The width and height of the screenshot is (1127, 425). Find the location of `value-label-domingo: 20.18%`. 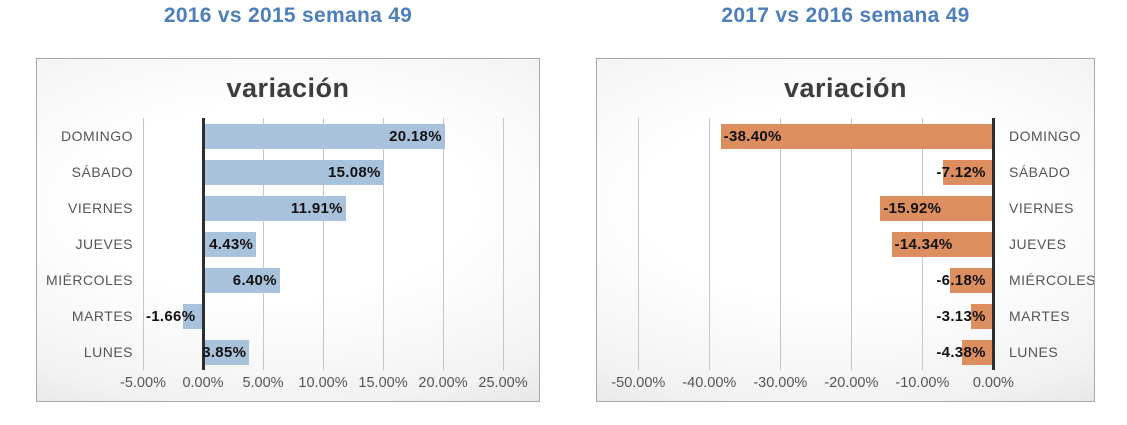

value-label-domingo: 20.18% is located at coordinates (415, 136).